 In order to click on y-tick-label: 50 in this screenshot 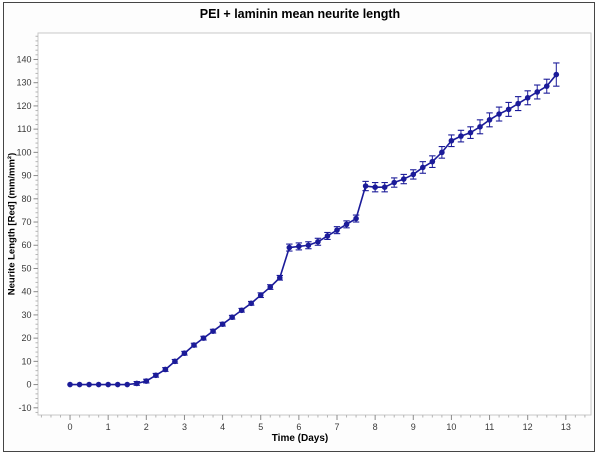, I will do `click(26, 268)`.